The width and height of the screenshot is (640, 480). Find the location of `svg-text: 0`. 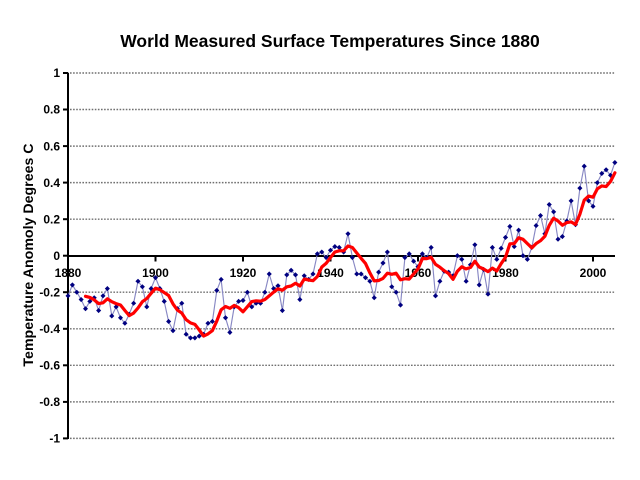

svg-text: 0 is located at coordinates (56, 256).